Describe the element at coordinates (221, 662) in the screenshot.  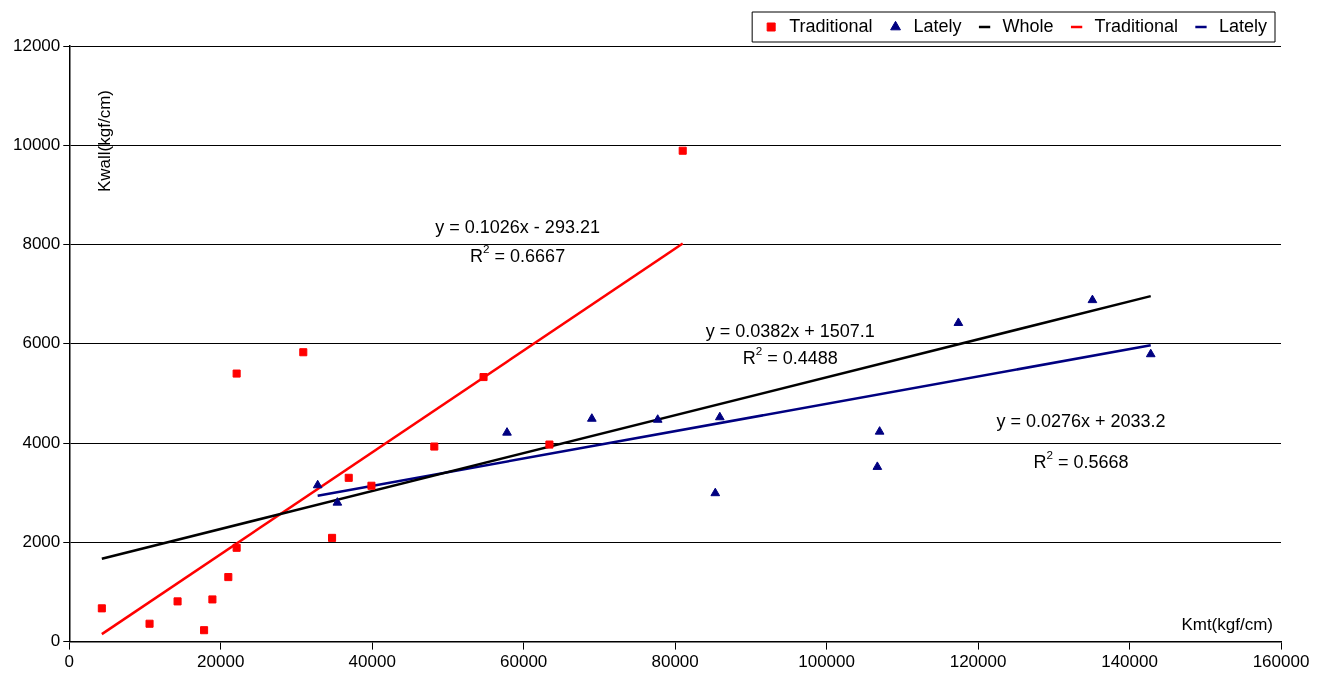
I see `x-tick-label: 20000` at that location.